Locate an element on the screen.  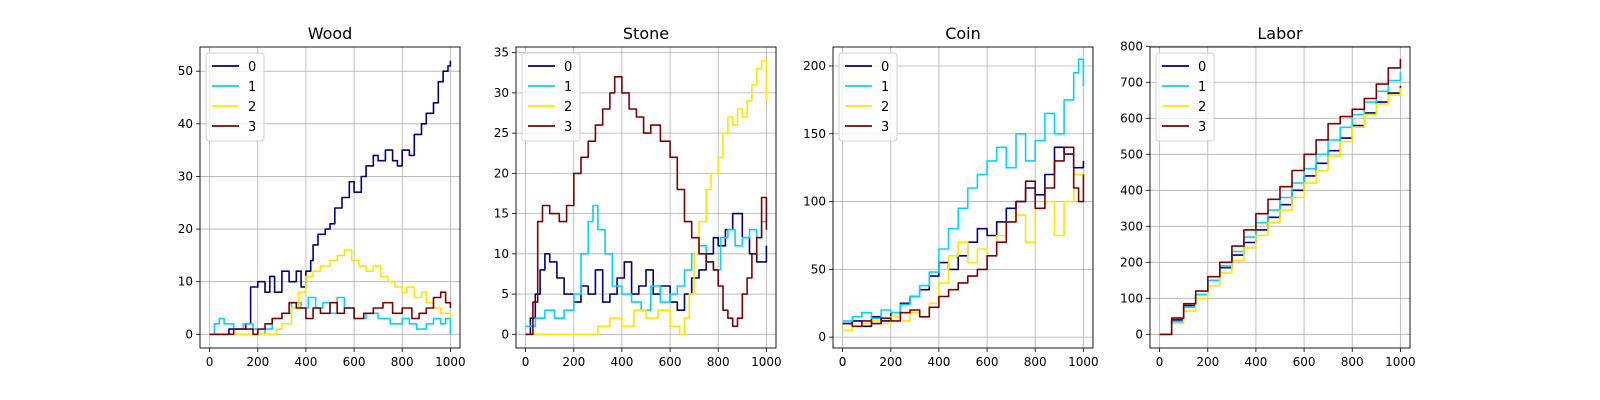
coin-x-tick-label: 200 is located at coordinates (890, 362).